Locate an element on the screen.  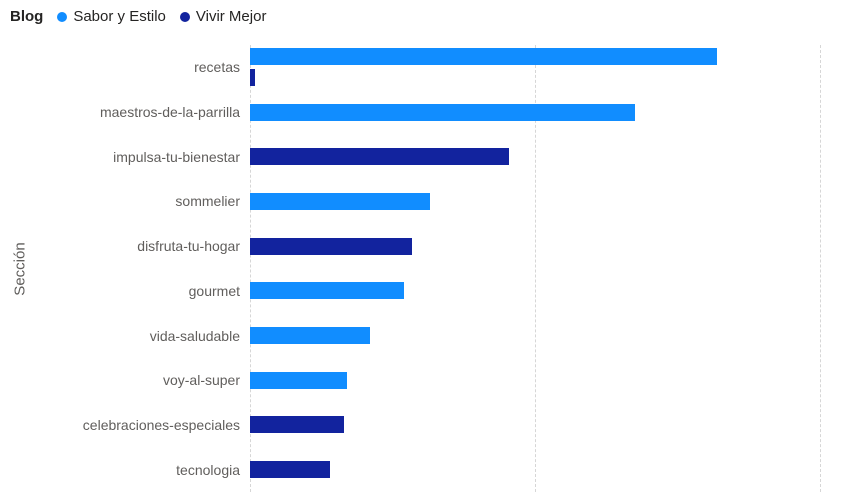
category-label: recetas is located at coordinates (217, 67).